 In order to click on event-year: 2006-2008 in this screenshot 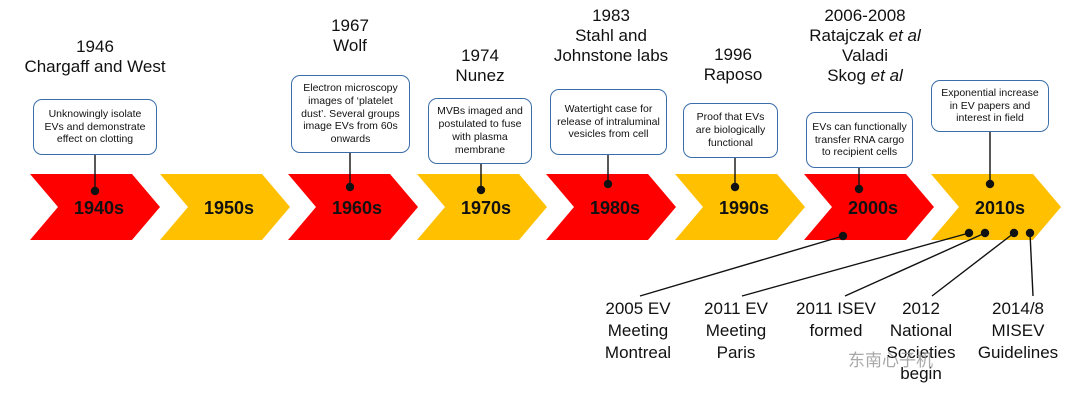, I will do `click(865, 15)`.